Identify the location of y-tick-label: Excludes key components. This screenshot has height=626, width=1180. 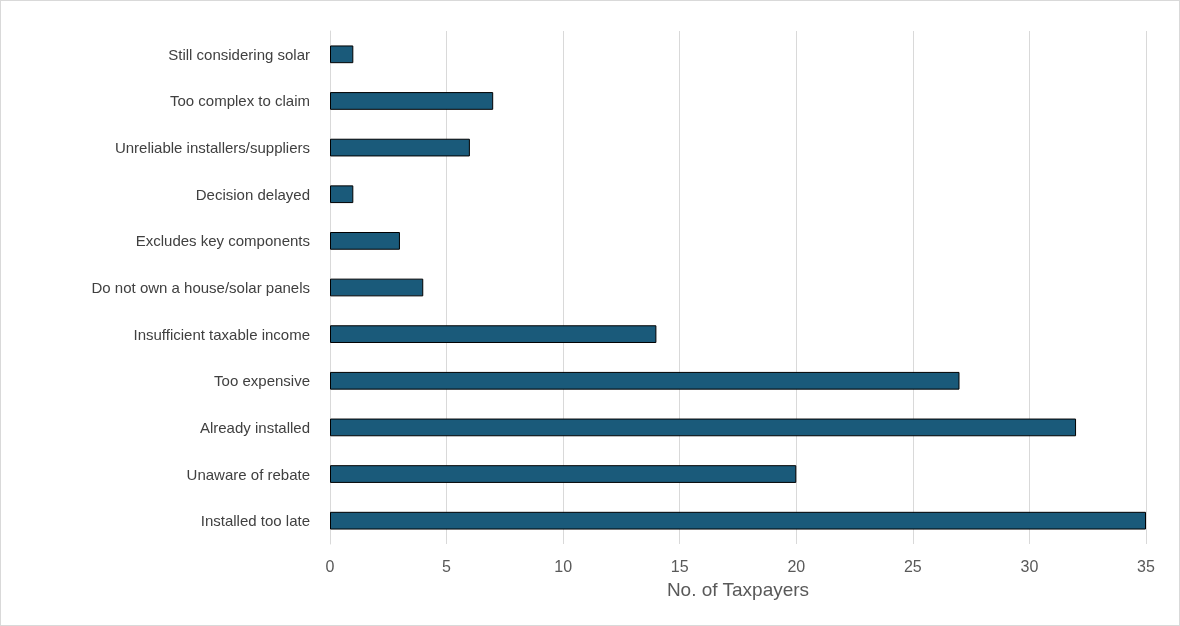
(222, 241).